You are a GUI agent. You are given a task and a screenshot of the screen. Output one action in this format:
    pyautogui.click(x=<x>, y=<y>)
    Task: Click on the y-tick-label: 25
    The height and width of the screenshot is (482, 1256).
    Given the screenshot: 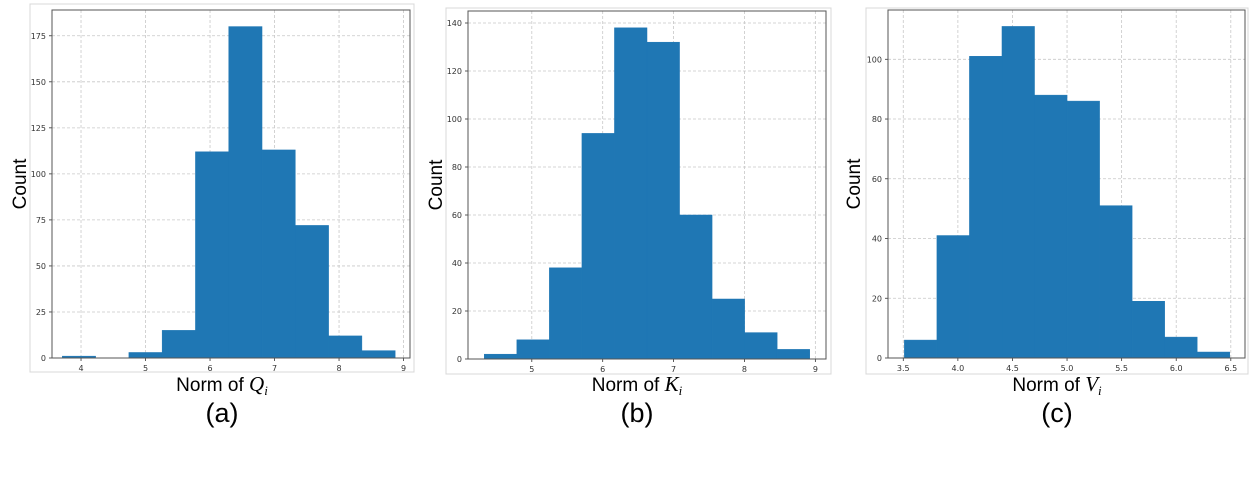 What is the action you would take?
    pyautogui.click(x=41, y=312)
    